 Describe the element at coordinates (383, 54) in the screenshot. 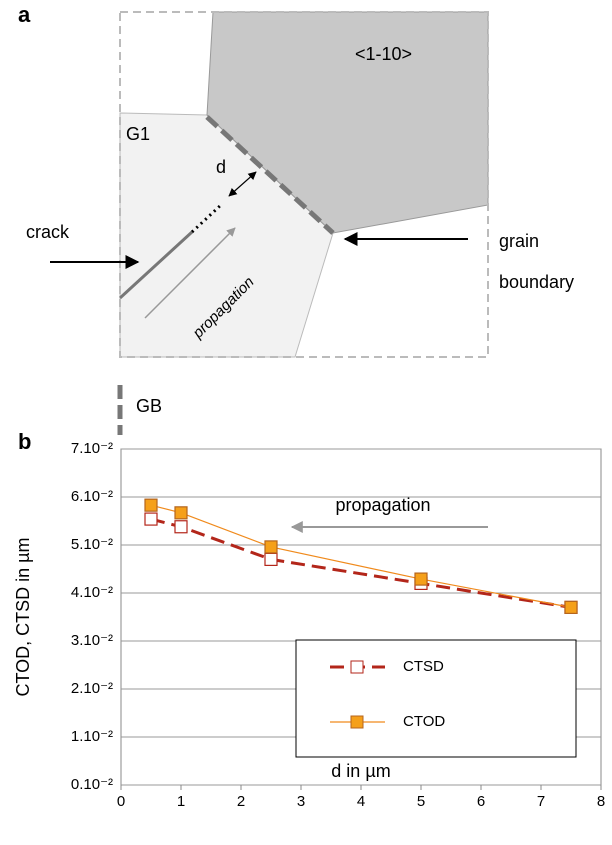

I see `orientation-label: <1-10>` at that location.